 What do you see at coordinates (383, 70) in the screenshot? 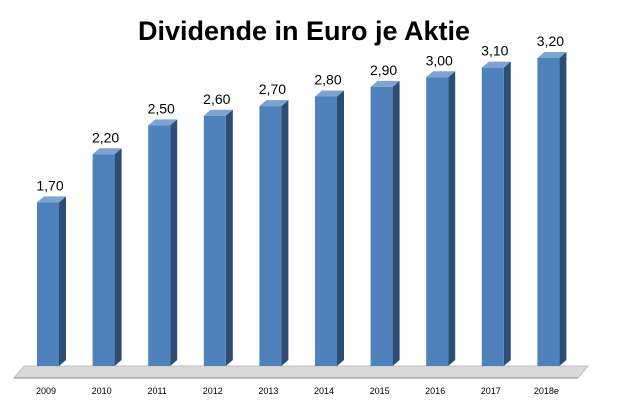
I see `data-label: 2,90` at bounding box center [383, 70].